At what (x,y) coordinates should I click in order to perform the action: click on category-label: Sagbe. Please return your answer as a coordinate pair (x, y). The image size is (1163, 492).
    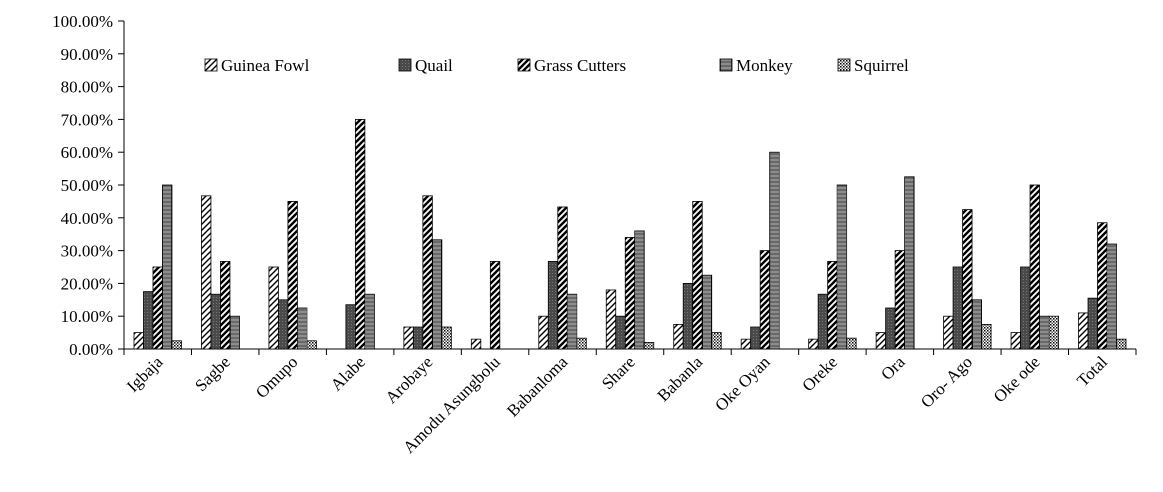
    Looking at the image, I should click on (212, 373).